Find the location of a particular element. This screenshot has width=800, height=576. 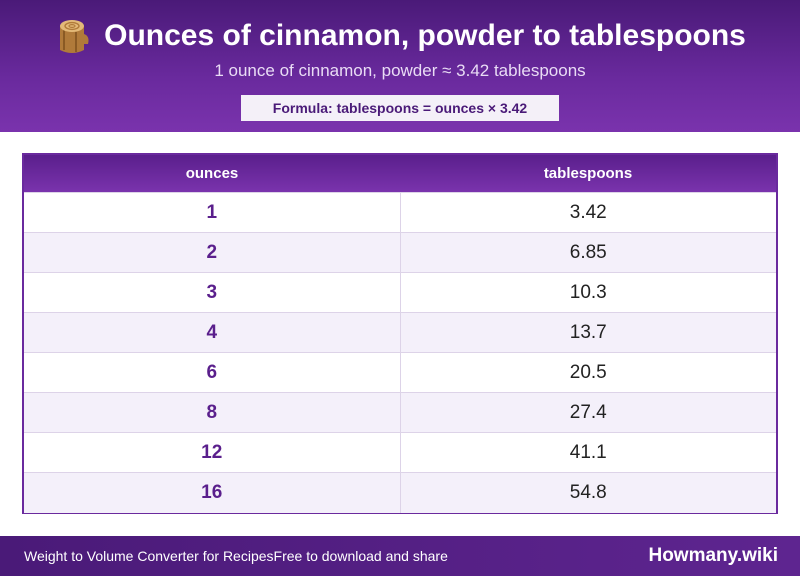

cell-tablespoons: 10.3 is located at coordinates (588, 292).